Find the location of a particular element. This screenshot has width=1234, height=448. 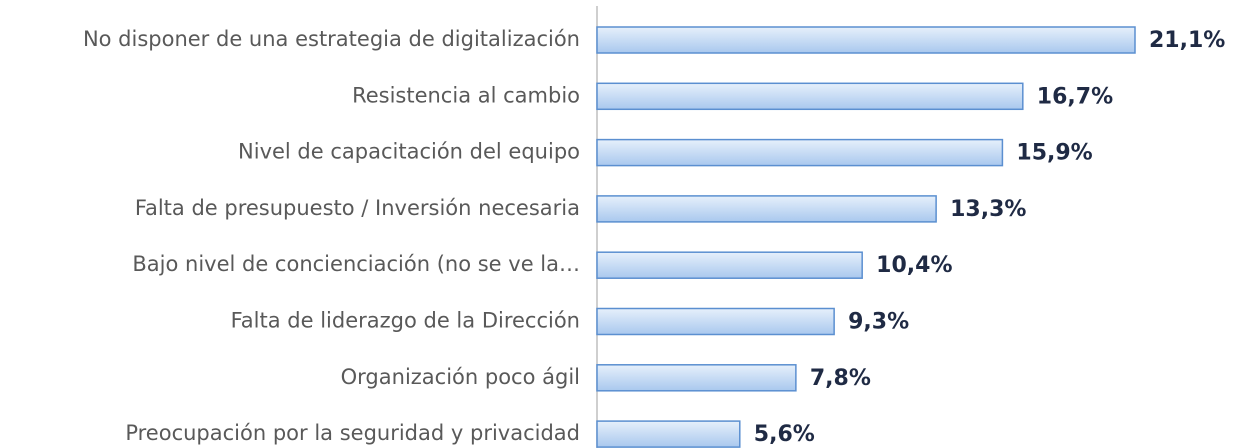

category-label: Organización poco ágil is located at coordinates (460, 377).